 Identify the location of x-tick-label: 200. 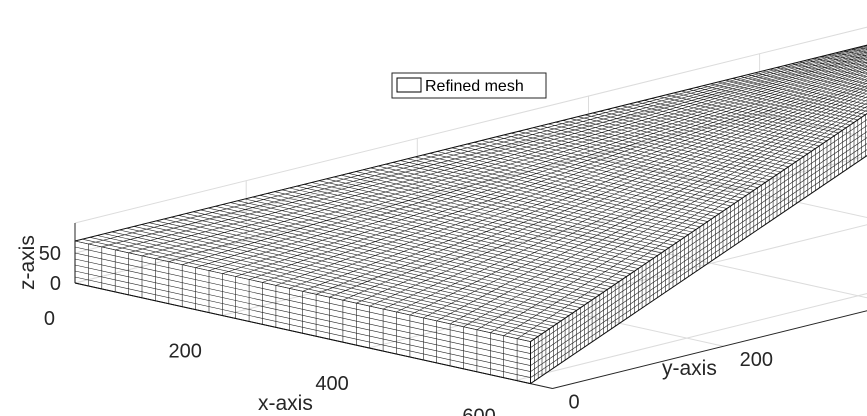
(185, 352).